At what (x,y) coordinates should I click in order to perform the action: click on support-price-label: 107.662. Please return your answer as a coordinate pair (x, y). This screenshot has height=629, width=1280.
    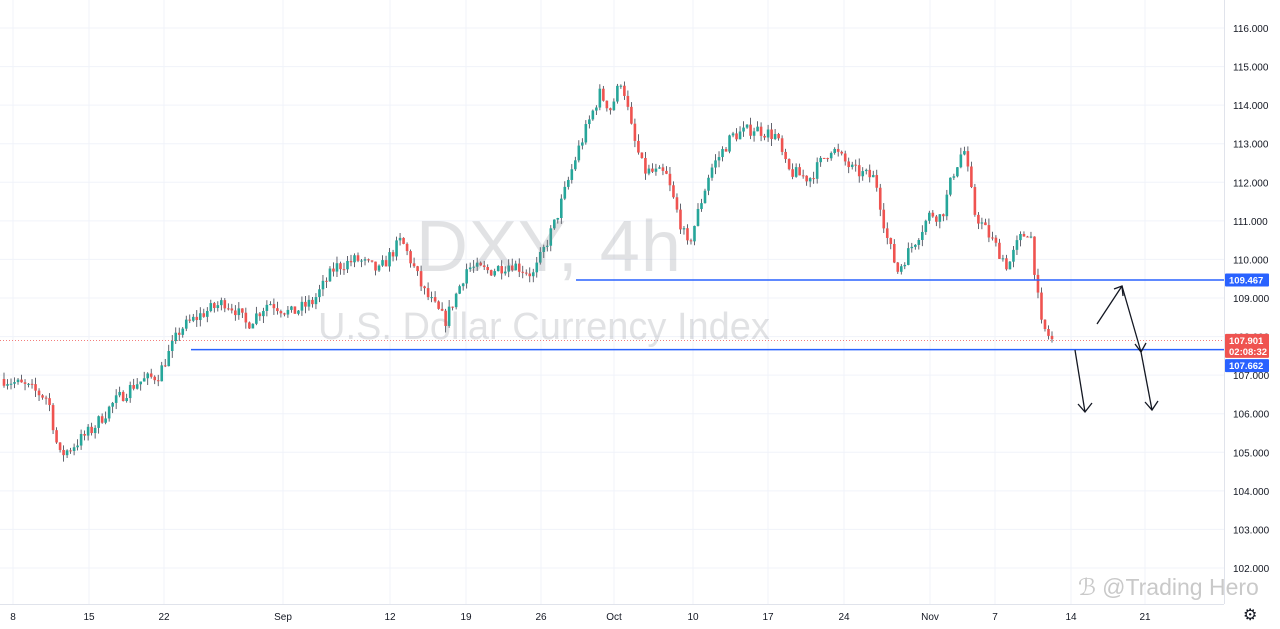
    Looking at the image, I should click on (1247, 366).